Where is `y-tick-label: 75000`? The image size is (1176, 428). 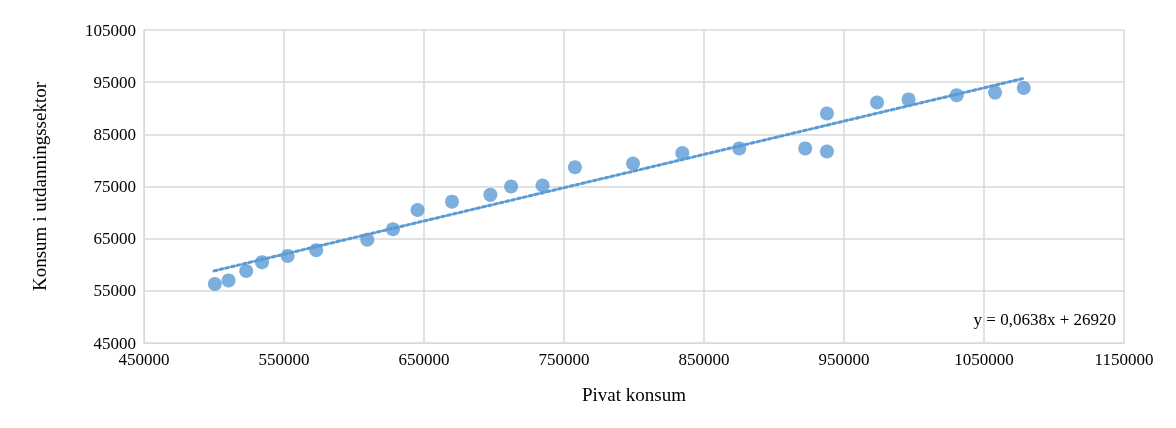 y-tick-label: 75000 is located at coordinates (114, 186).